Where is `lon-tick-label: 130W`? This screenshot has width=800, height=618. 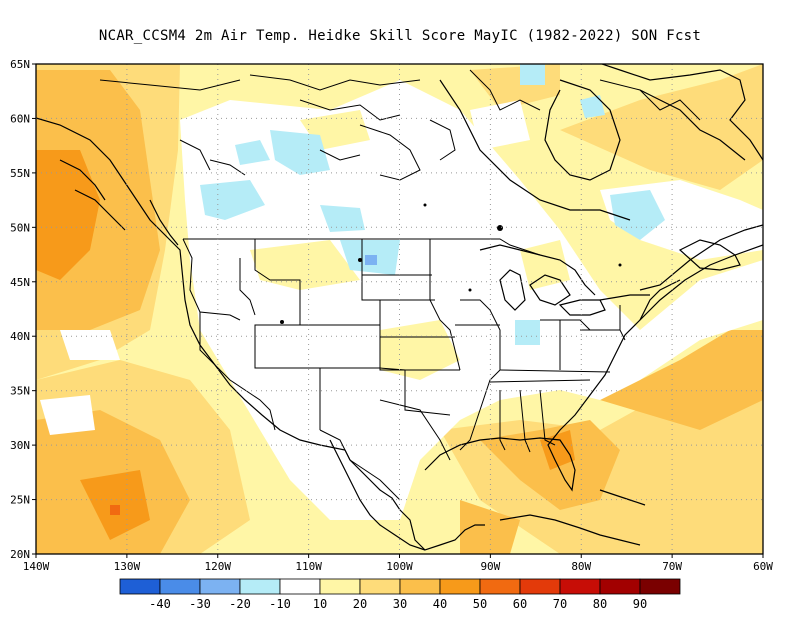 lon-tick-label: 130W is located at coordinates (127, 566).